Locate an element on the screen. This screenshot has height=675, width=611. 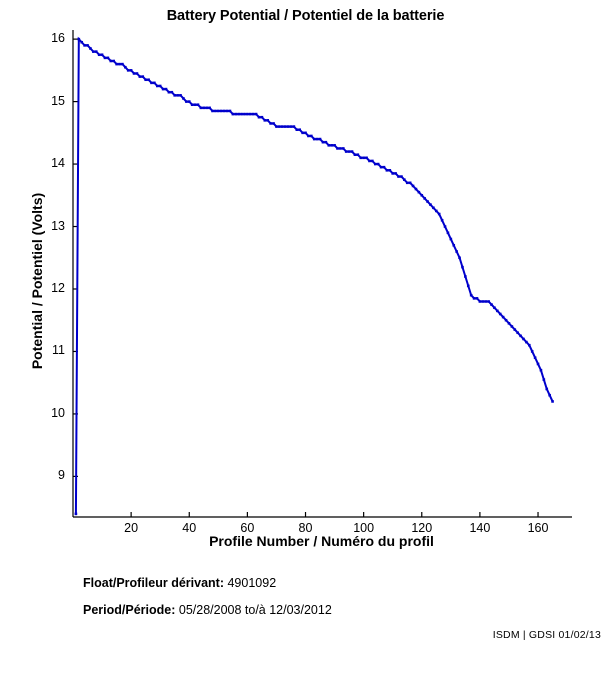
x-tick-label: 60 is located at coordinates (247, 528).